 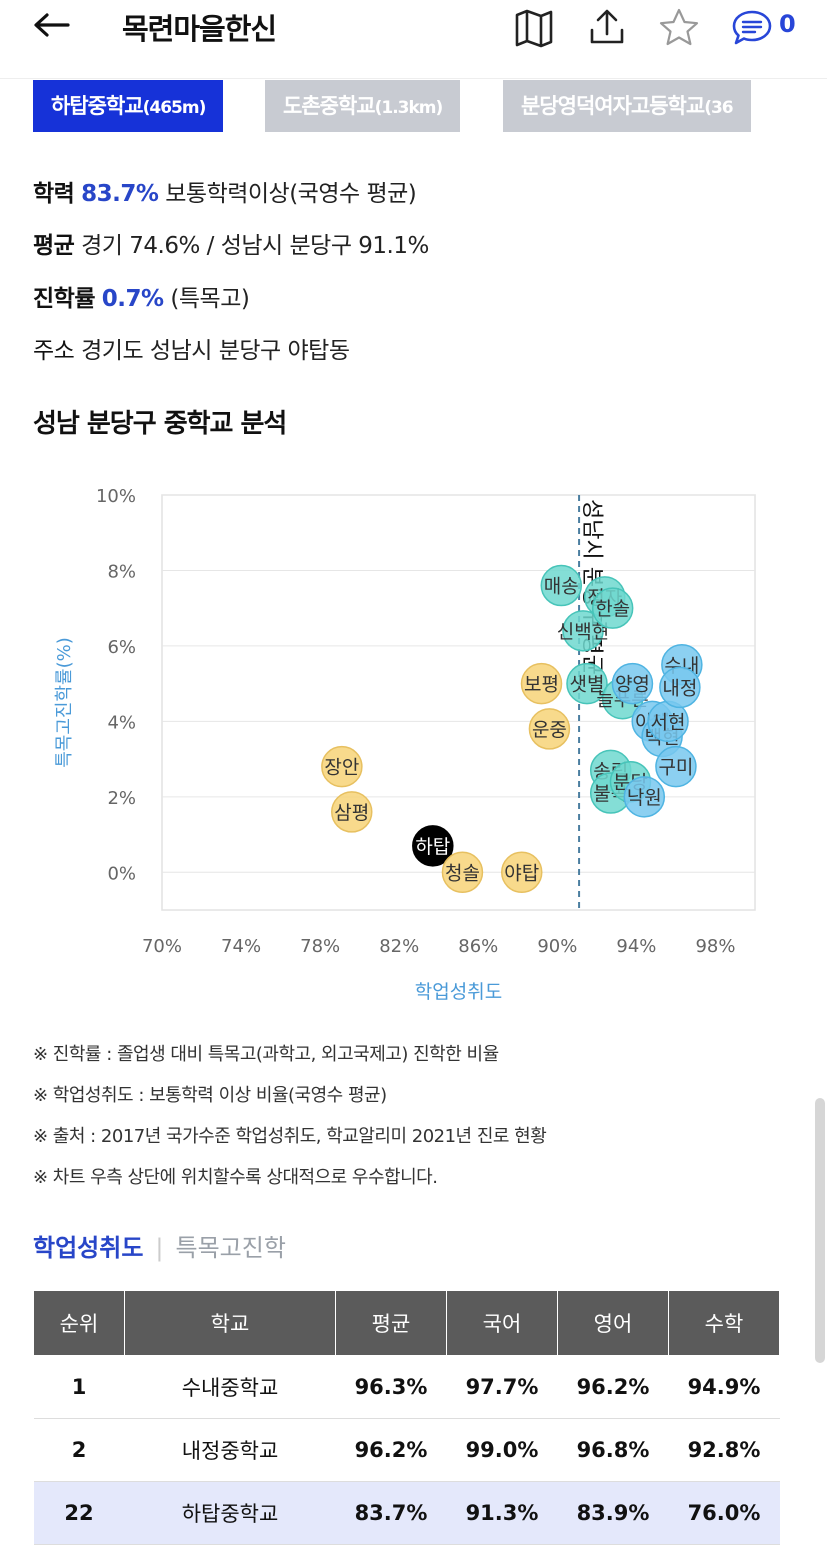 What do you see at coordinates (79, 1387) in the screenshot?
I see `cell-rank: 1` at bounding box center [79, 1387].